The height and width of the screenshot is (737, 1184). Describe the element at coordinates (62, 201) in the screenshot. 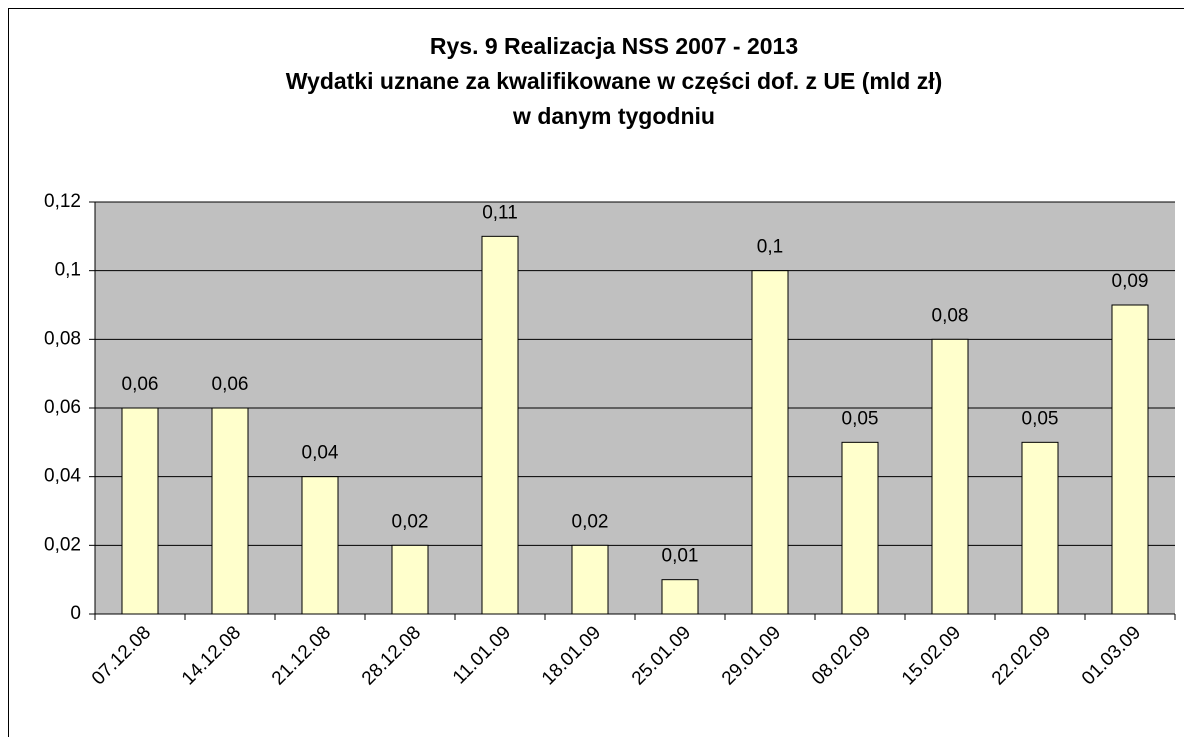

I see `y-tick-label: 0,12` at that location.